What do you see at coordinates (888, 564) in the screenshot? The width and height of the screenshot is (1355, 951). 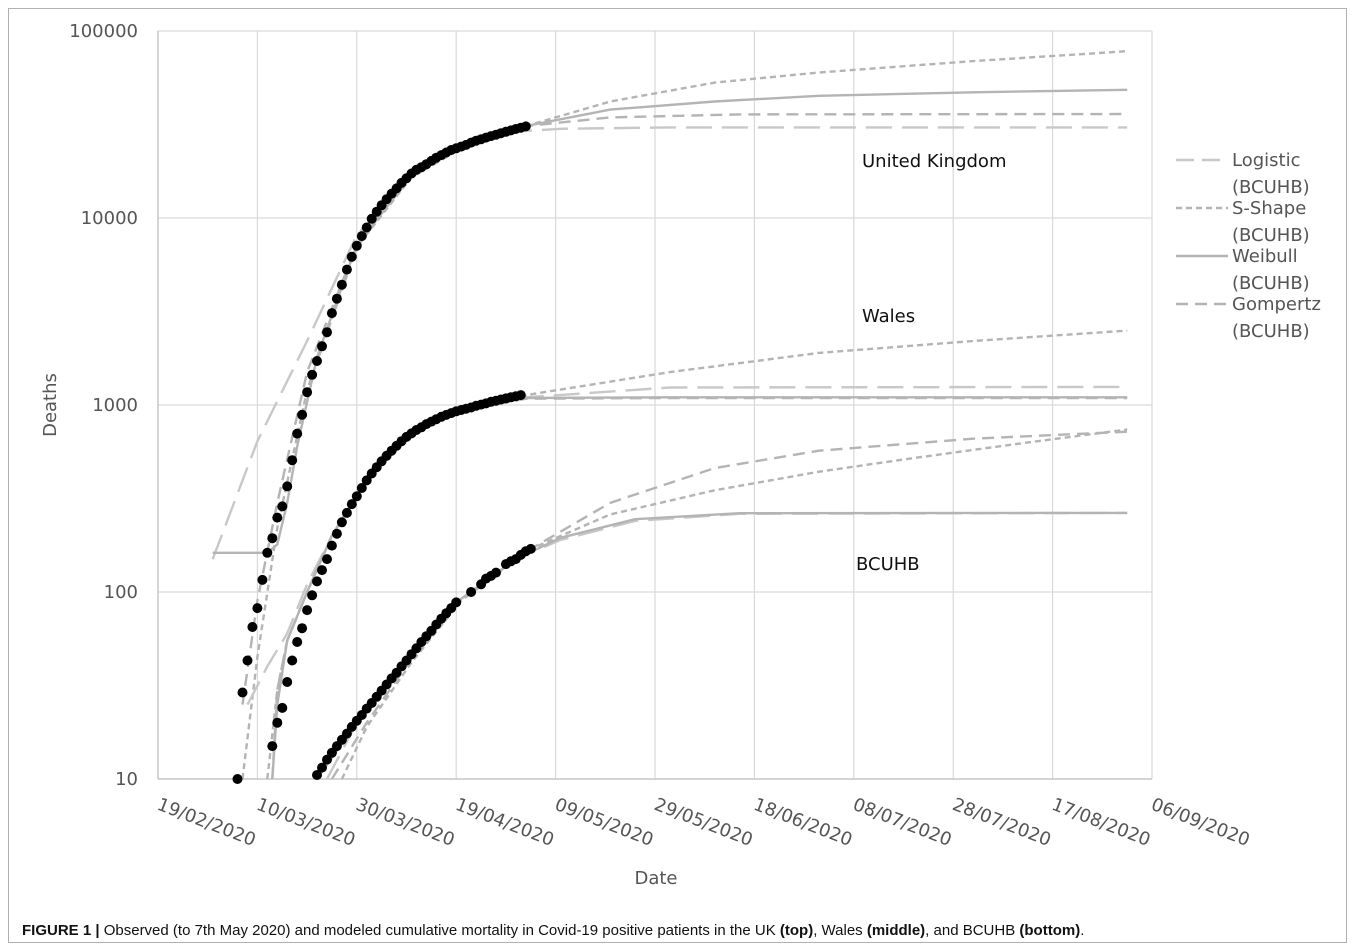 I see `region-label-bcuhb: BCUHB` at bounding box center [888, 564].